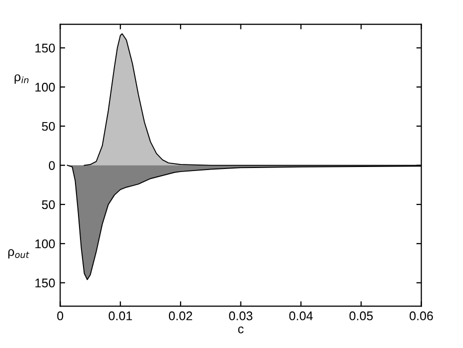 This screenshot has height=348, width=463. I want to click on y-axis-title: ρ$_{in}$, so click(21, 79).